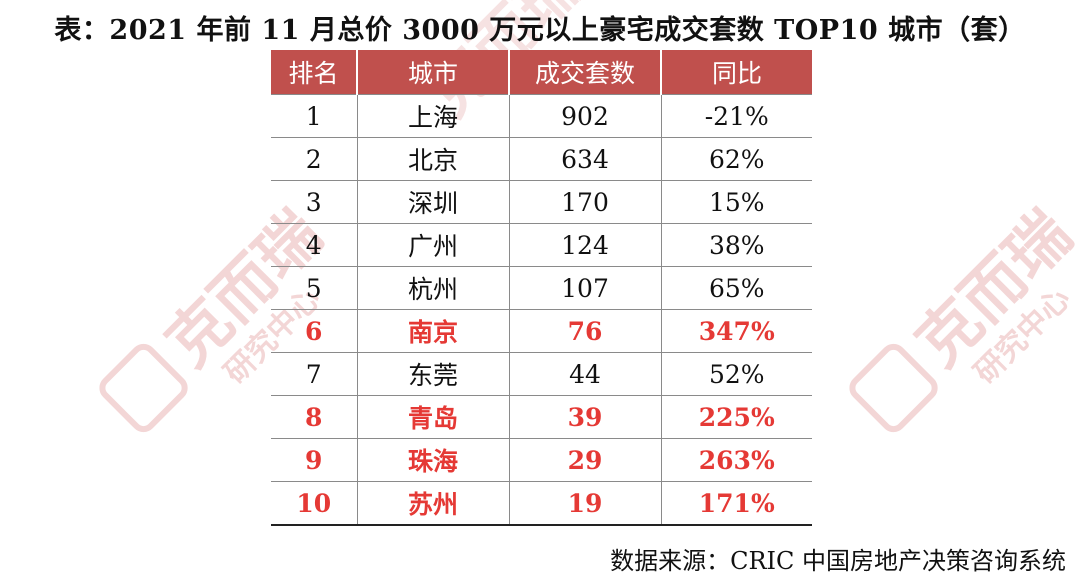 This screenshot has height=576, width=1080. I want to click on rank-cell: 2, so click(314, 159).